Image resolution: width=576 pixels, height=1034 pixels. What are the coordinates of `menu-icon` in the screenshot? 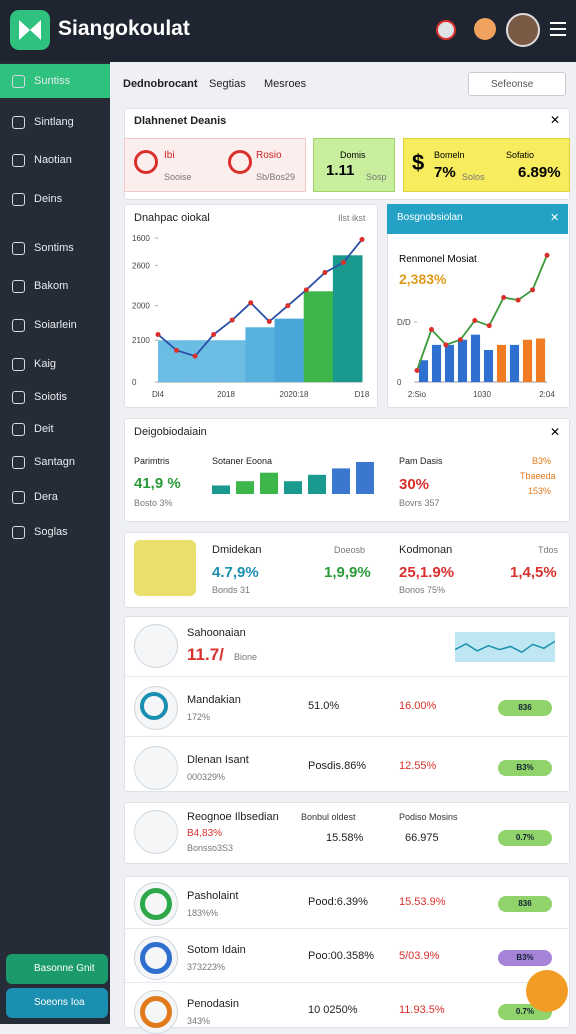 It's located at (558, 29).